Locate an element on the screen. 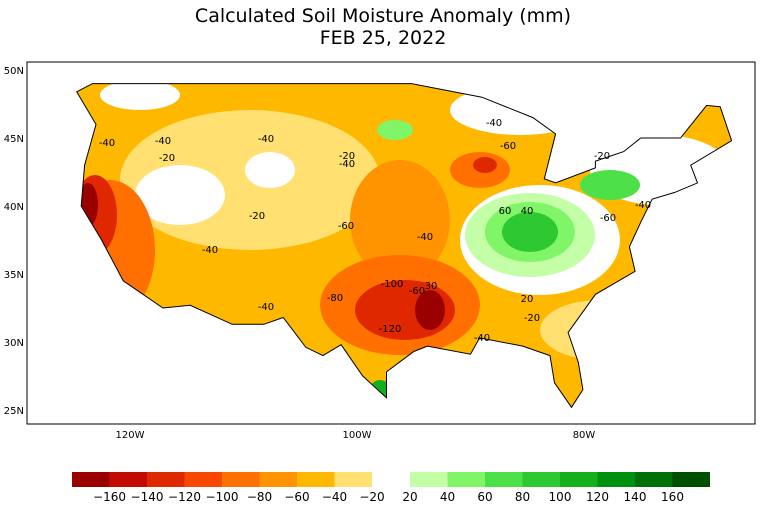 This screenshot has height=515, width=762. lon-label: 80W is located at coordinates (584, 435).